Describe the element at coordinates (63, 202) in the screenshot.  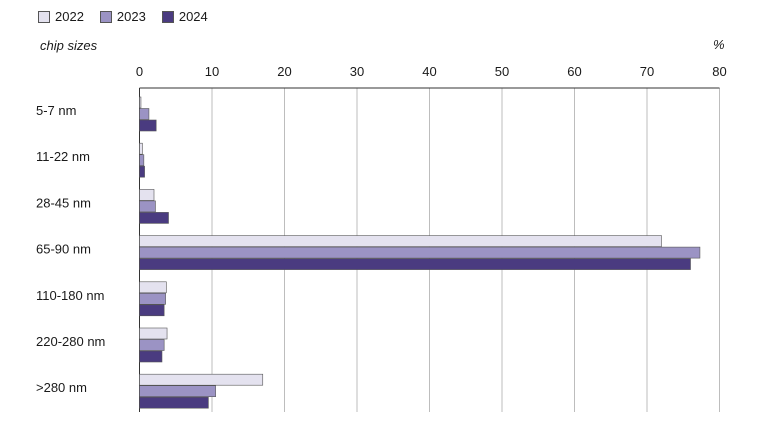
I see `category-label-2: 28-45 nm` at that location.